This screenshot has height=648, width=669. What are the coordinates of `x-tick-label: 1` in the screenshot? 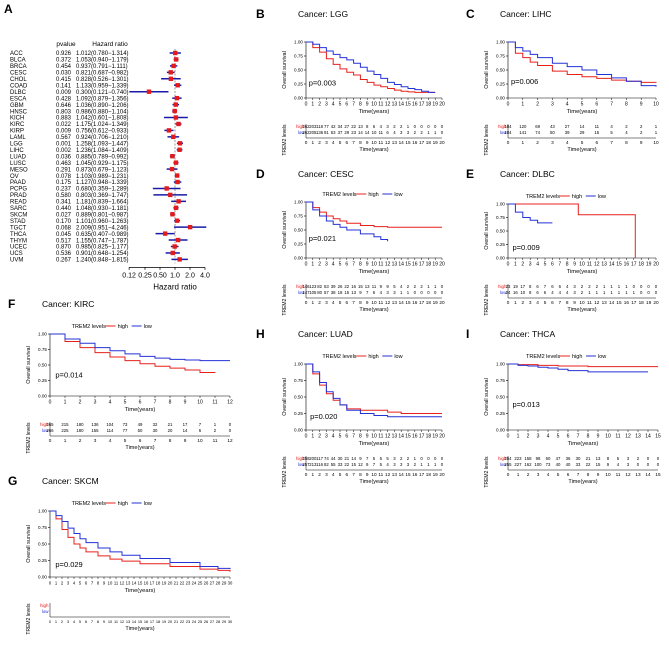 It's located at (312, 437).